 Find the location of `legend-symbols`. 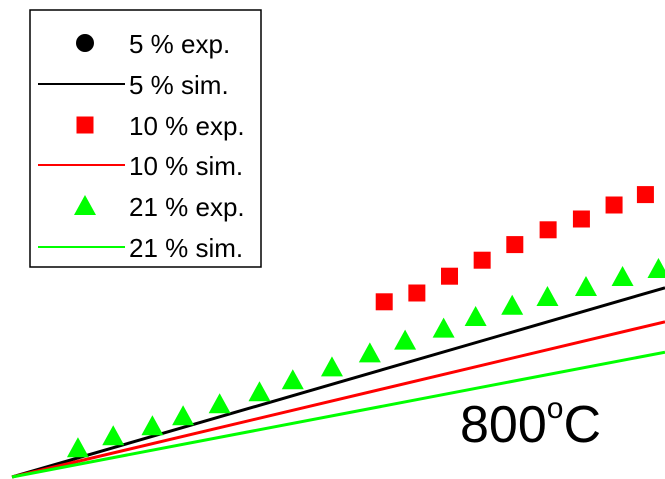

legend-symbols is located at coordinates (81, 141).